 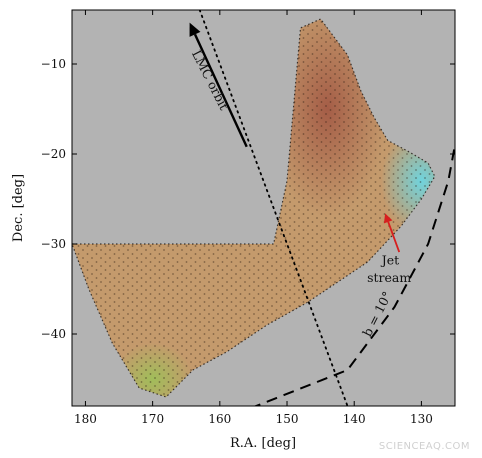 What do you see at coordinates (152, 419) in the screenshot?
I see `x-tick-label: 170` at bounding box center [152, 419].